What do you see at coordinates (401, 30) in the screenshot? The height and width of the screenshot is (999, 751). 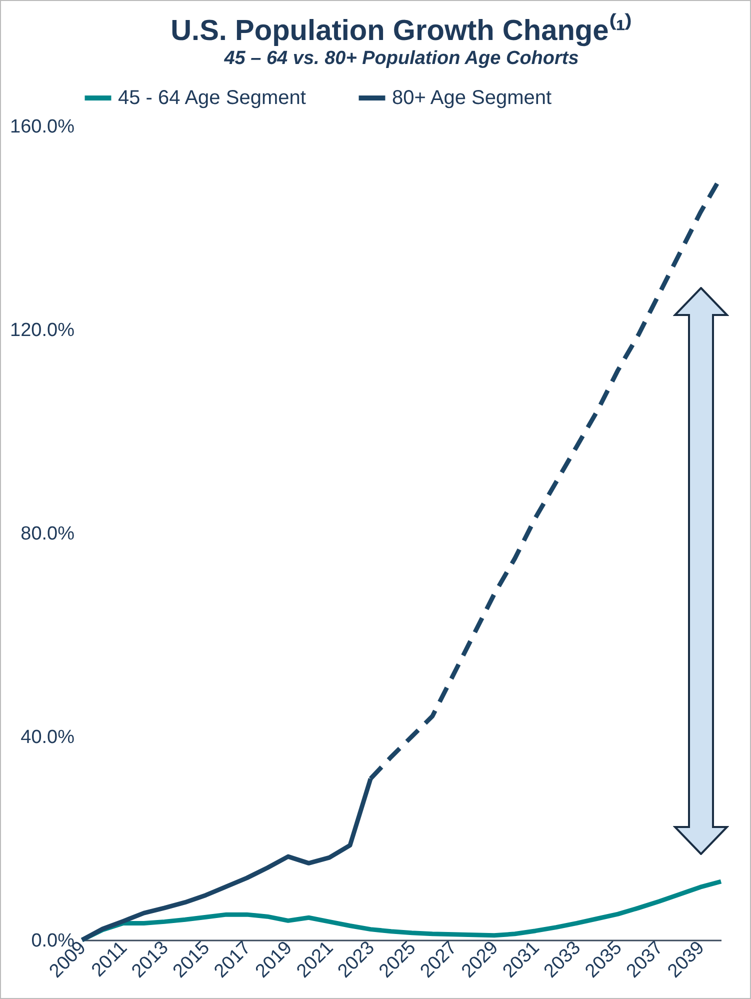 I see `chart-title: U.S. Population Growth Change⁽¹⁾` at bounding box center [401, 30].